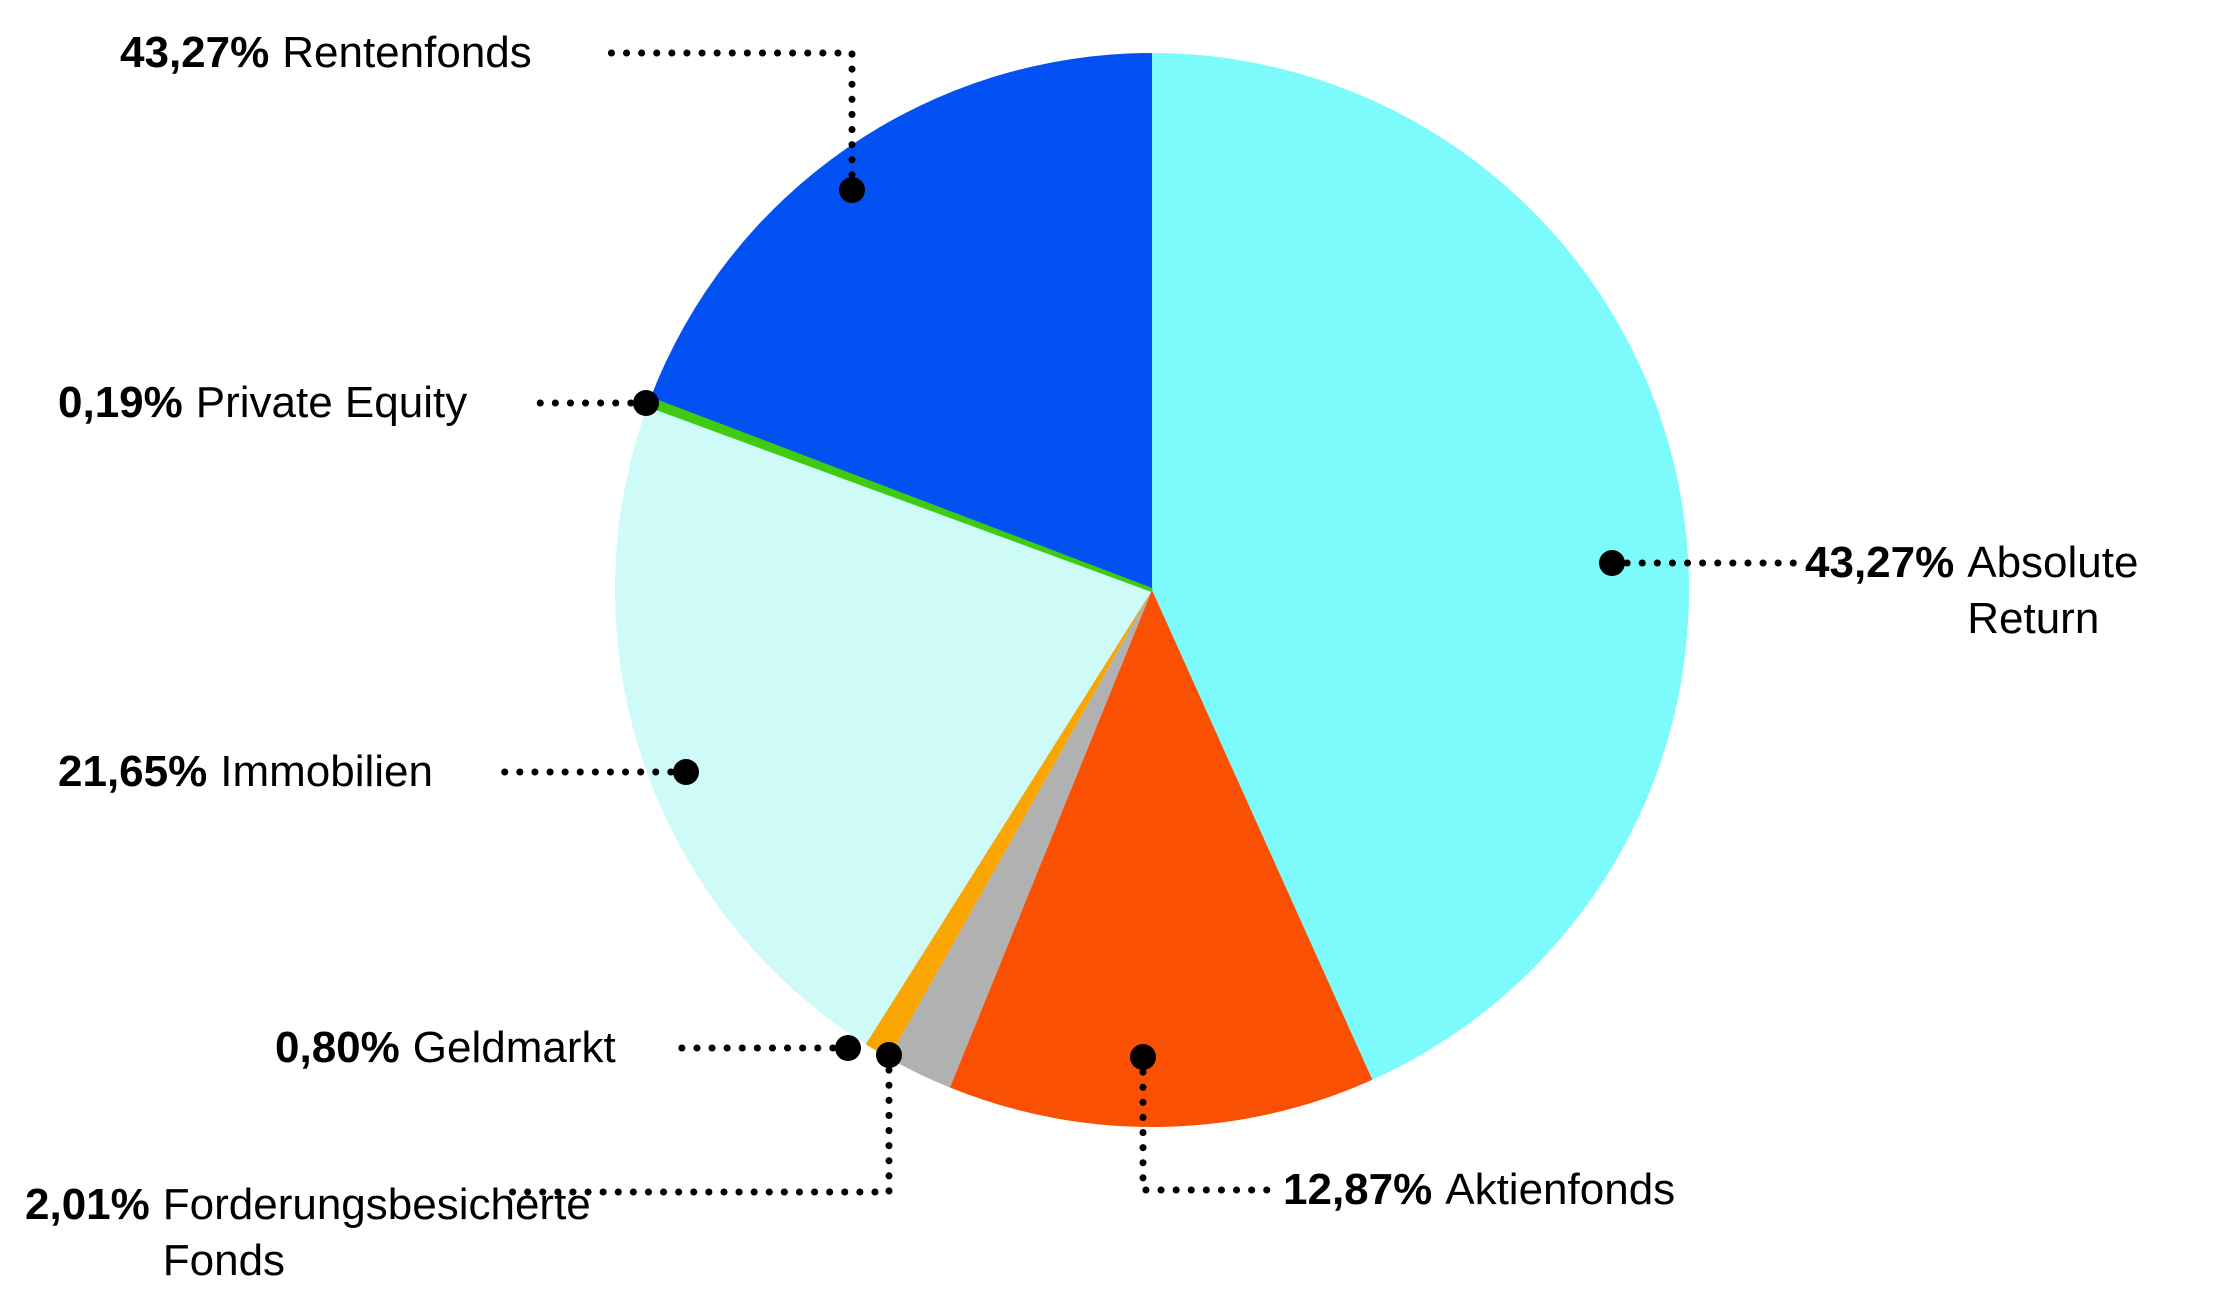 This screenshot has width=2213, height=1292. Describe the element at coordinates (120, 402) in the screenshot. I see `slice-percent: 0,19%` at that location.